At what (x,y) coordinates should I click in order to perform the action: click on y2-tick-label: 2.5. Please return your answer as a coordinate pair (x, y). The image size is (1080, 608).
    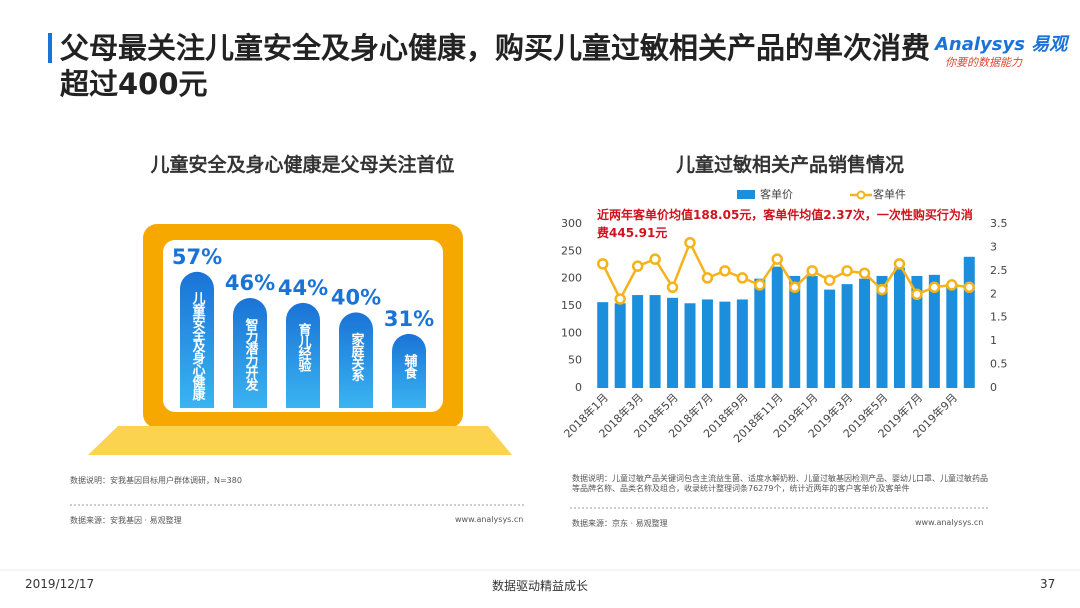
    Looking at the image, I should click on (999, 270).